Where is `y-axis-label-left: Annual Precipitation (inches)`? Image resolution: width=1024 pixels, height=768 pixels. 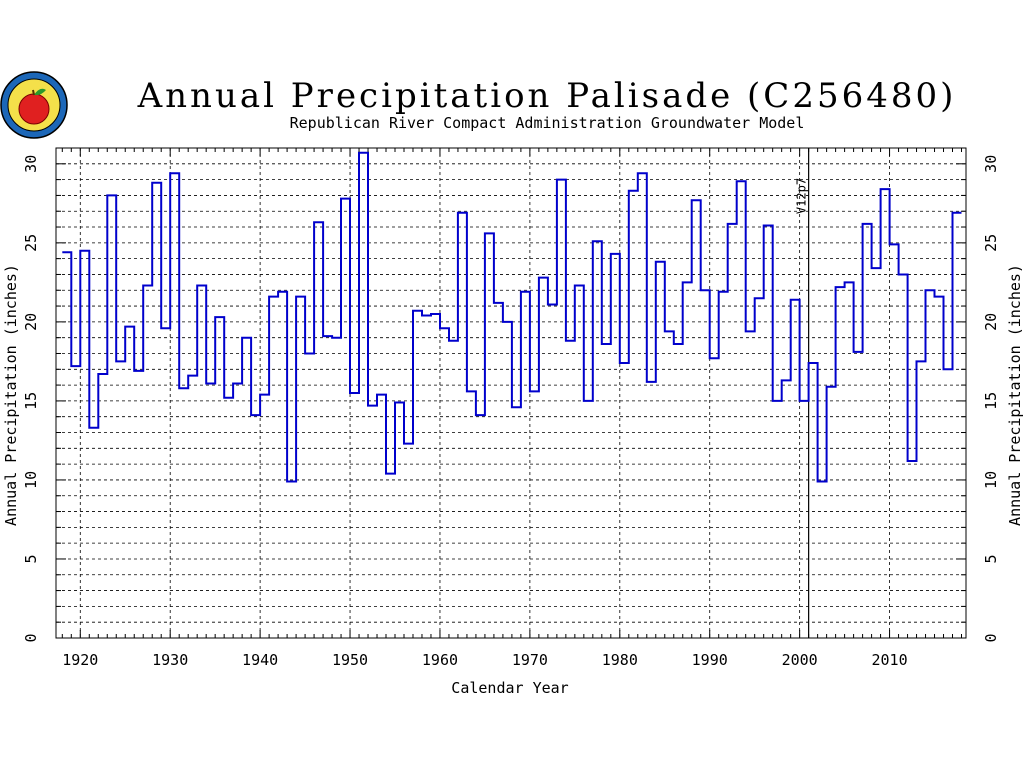
y-axis-label-left: Annual Precipitation (inches) is located at coordinates (11, 395).